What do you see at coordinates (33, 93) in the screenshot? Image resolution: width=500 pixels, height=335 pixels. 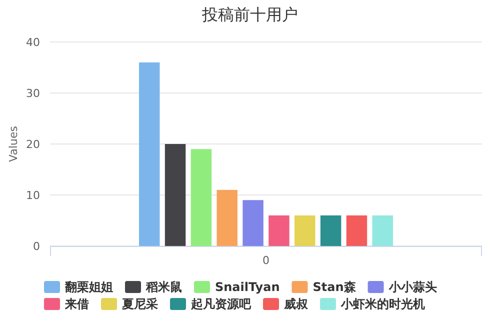 I see `y-tick-label: 30` at bounding box center [33, 93].